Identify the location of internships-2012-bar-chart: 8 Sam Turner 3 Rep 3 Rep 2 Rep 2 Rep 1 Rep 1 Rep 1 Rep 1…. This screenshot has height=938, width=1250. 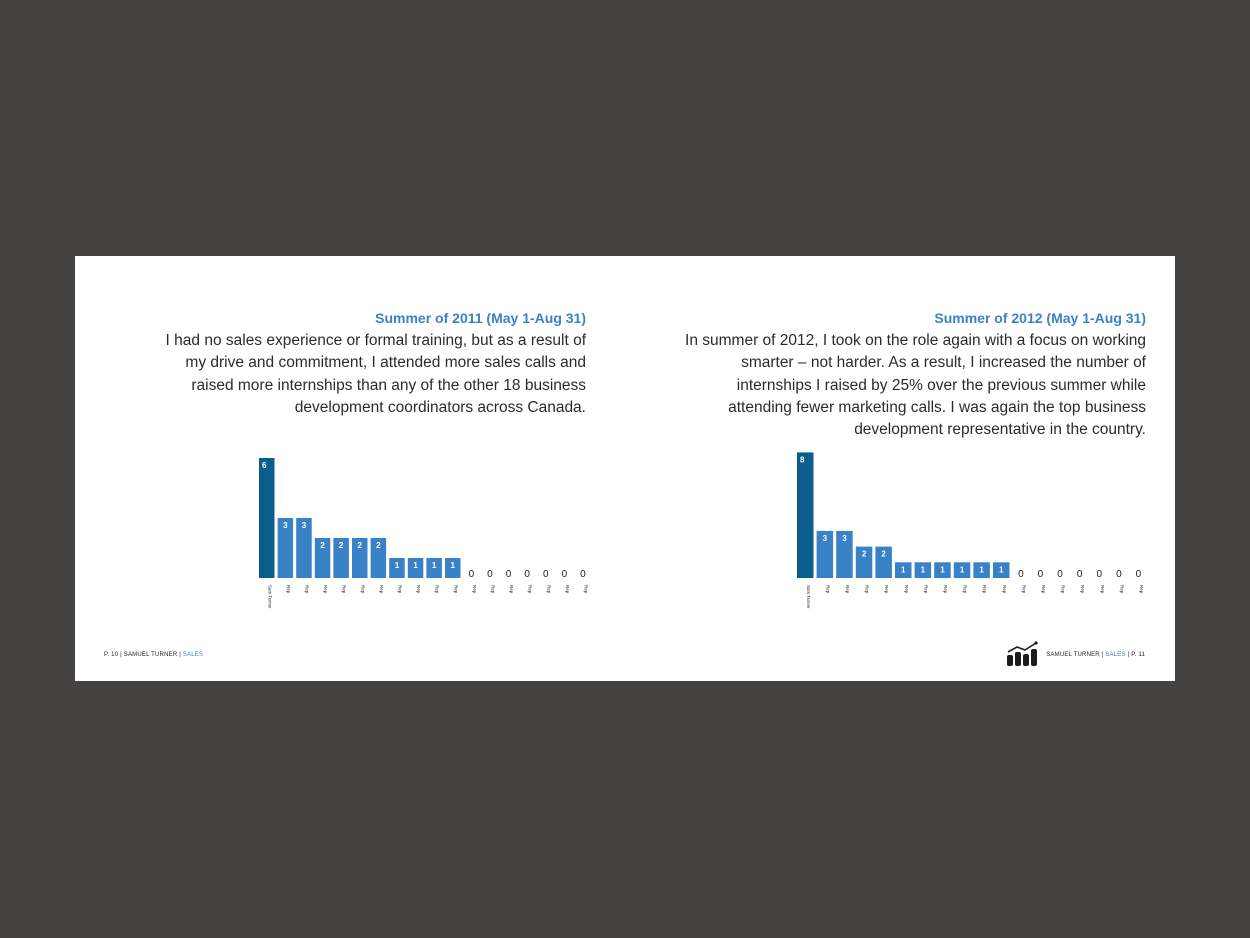
(970, 530).